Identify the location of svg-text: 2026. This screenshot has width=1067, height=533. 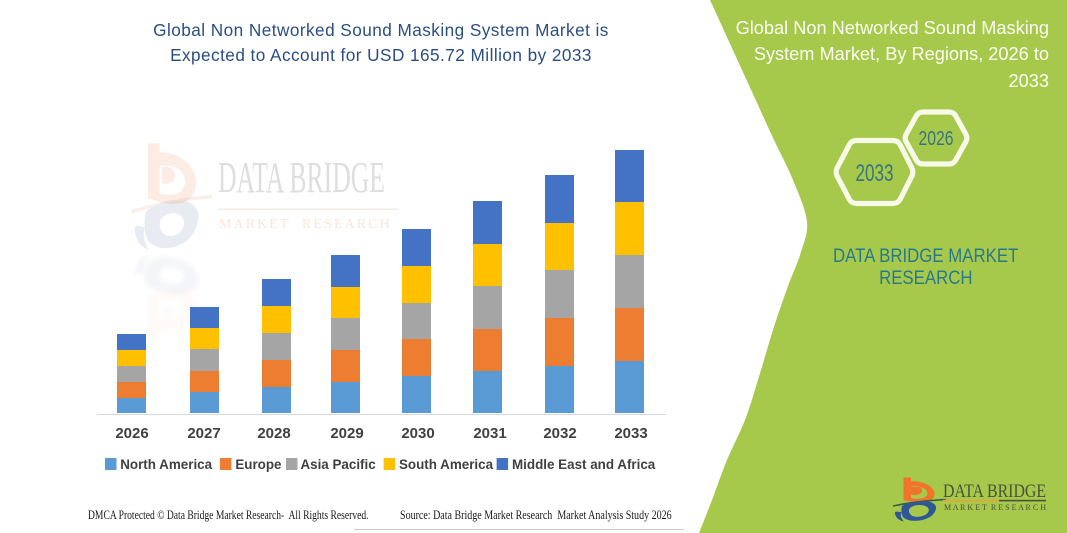
(936, 139).